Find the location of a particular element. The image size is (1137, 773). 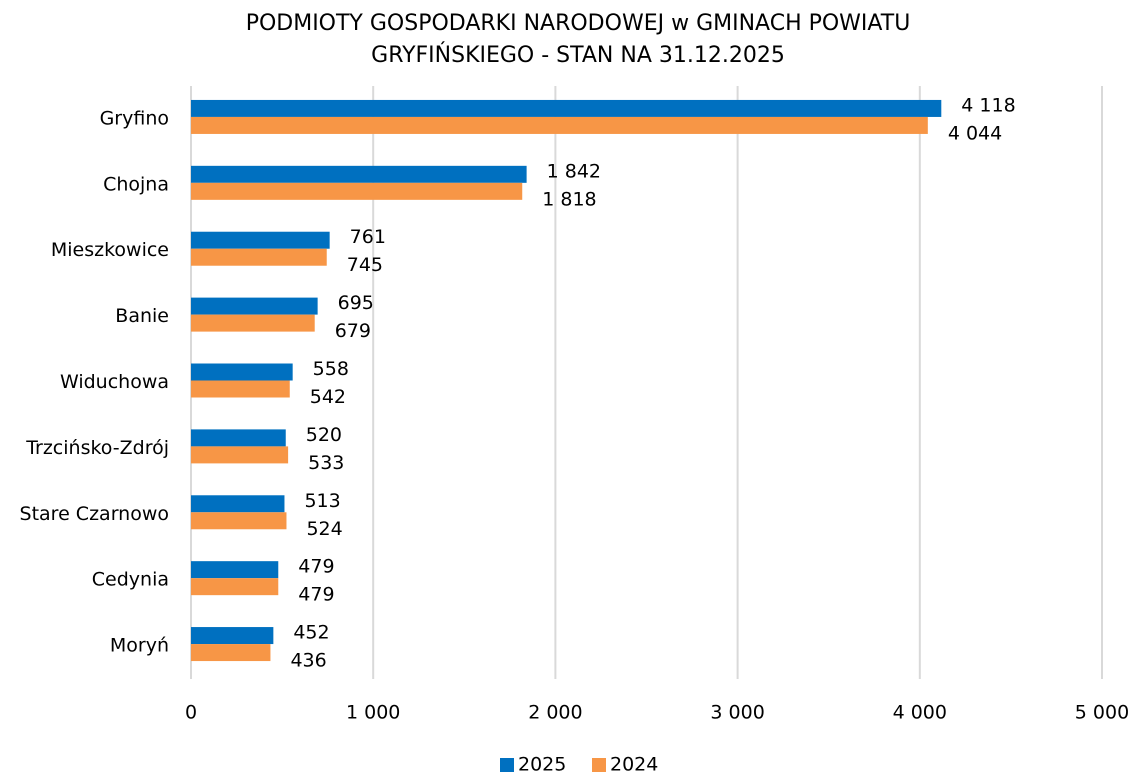

x-tick-label: 5 000 is located at coordinates (1102, 713).